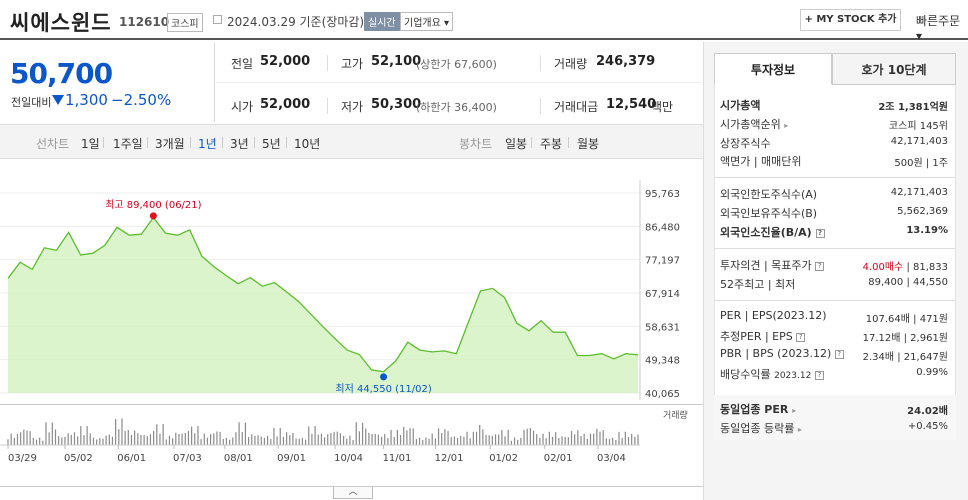  Describe the element at coordinates (242, 107) in the screenshot. I see `open-label: 시가` at that location.